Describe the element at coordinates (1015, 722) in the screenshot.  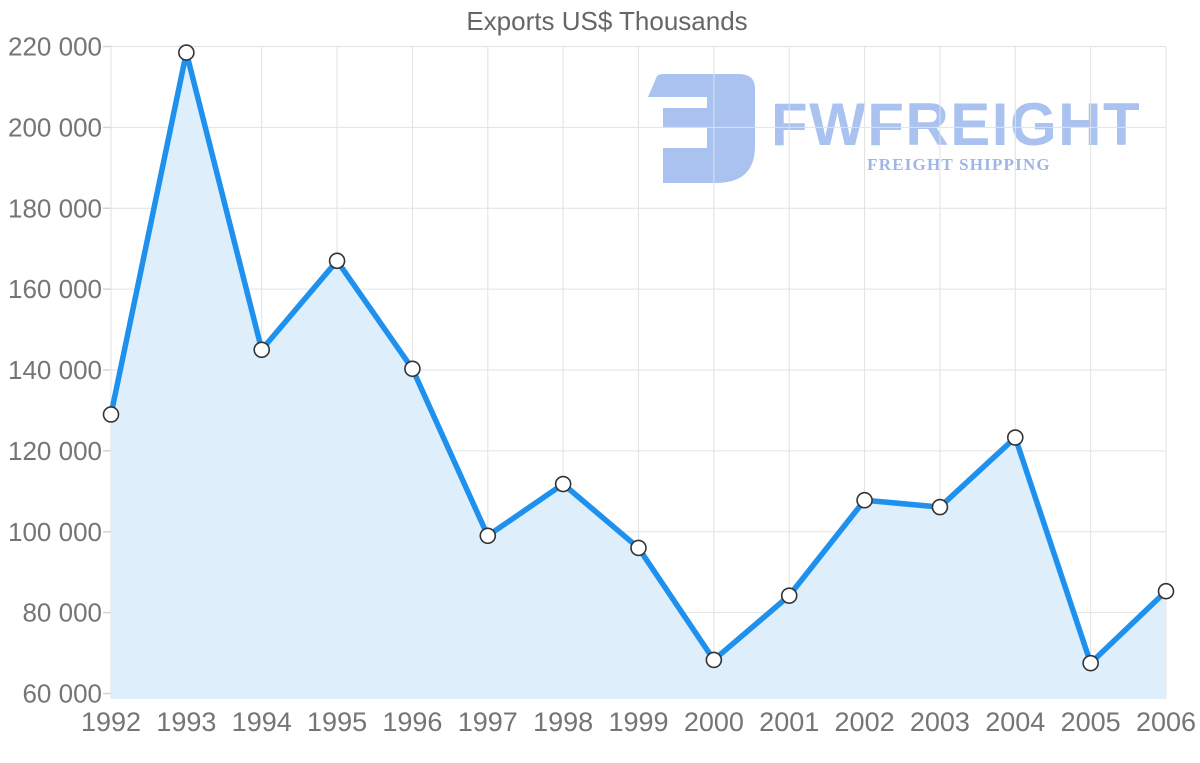
I see `x-tick-label: 2004` at that location.